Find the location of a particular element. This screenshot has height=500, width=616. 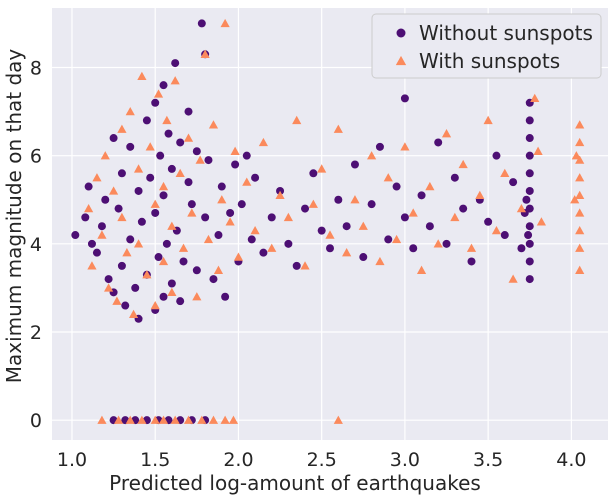

x-tick-label: 2.5 is located at coordinates (322, 460).